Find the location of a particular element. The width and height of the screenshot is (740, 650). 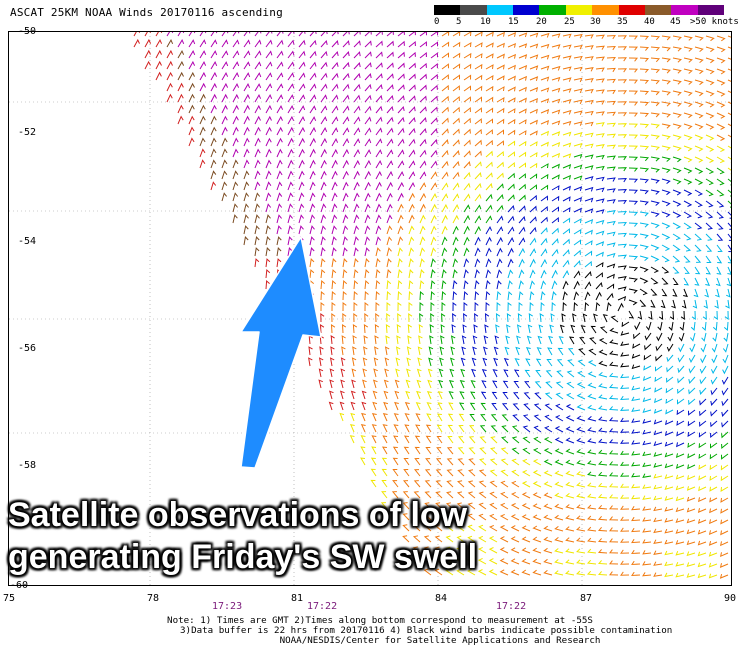

legend-label: 5 is located at coordinates (459, 22).